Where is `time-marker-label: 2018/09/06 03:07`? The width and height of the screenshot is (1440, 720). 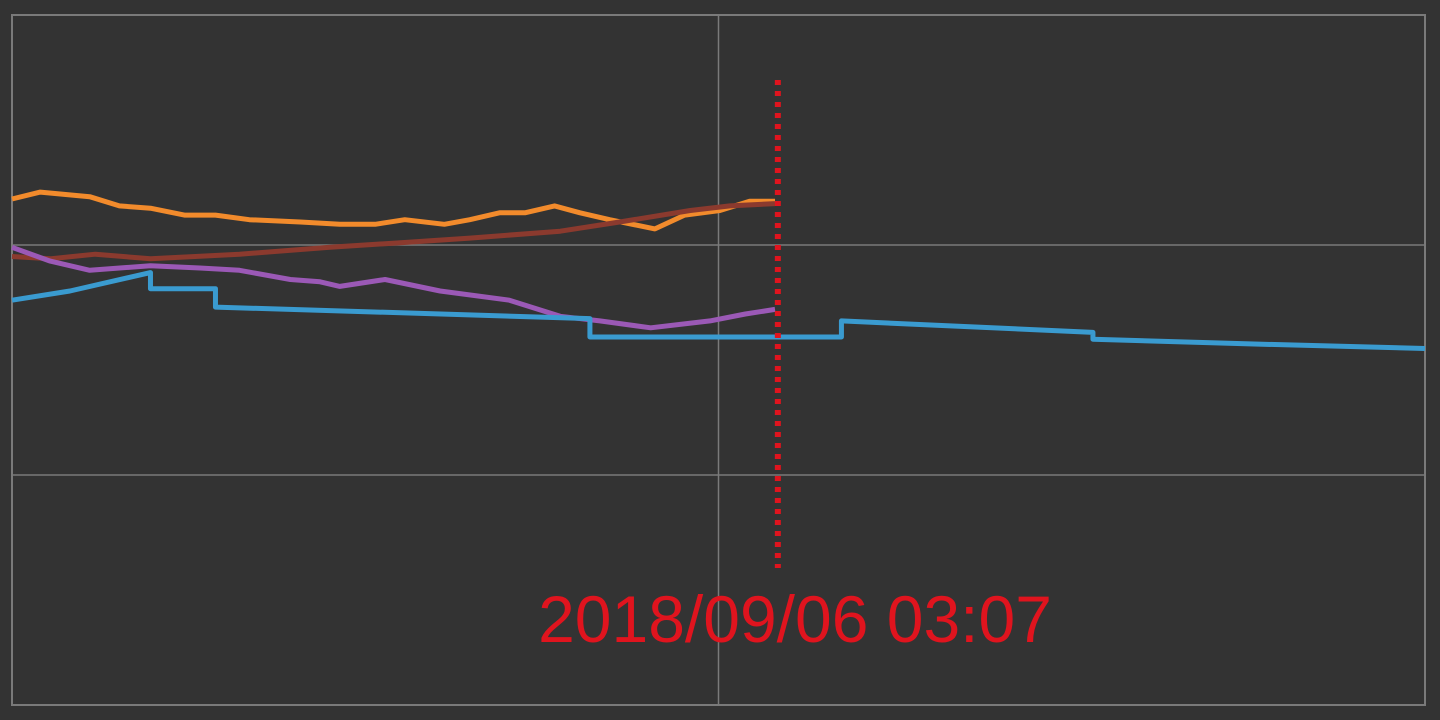 time-marker-label: 2018/09/06 03:07 is located at coordinates (795, 619).